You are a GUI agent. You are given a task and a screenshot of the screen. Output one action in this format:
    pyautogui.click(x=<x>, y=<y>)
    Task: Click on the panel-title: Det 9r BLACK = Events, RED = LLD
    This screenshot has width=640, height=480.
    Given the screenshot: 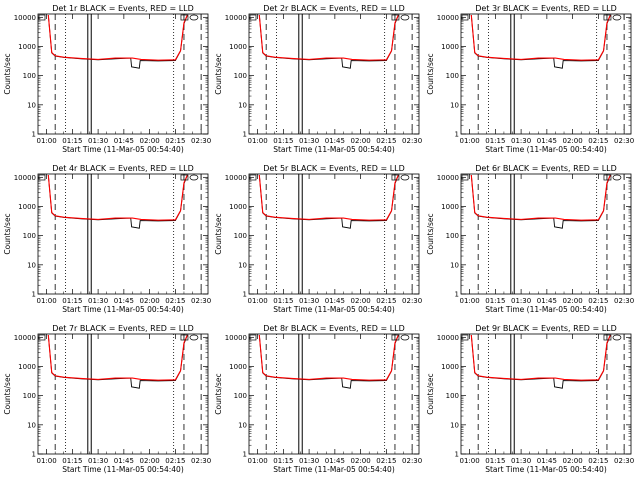 What is the action you would take?
    pyautogui.click(x=546, y=328)
    